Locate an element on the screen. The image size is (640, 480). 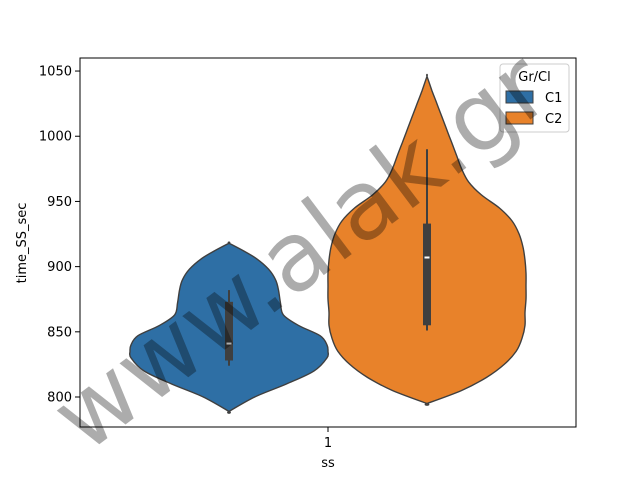
y-tick-label-900: 900 is located at coordinates (59, 267).